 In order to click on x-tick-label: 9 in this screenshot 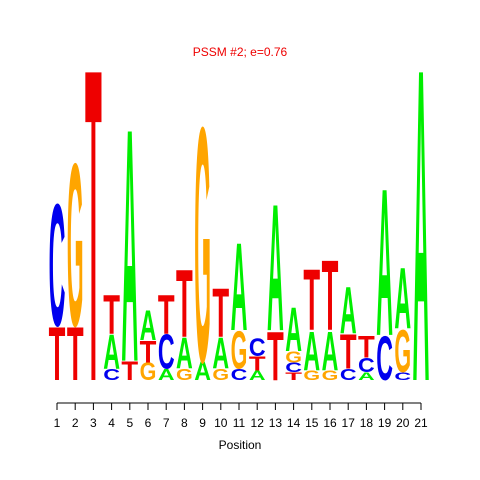, I will do `click(202, 423)`.